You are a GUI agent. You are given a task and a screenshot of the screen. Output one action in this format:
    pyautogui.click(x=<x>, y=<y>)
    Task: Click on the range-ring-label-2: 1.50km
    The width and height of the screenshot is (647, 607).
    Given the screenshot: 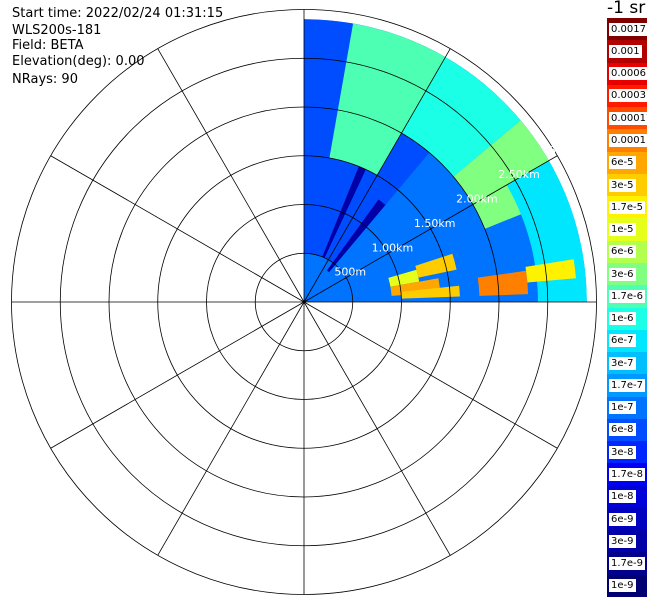 What is the action you would take?
    pyautogui.click(x=435, y=223)
    